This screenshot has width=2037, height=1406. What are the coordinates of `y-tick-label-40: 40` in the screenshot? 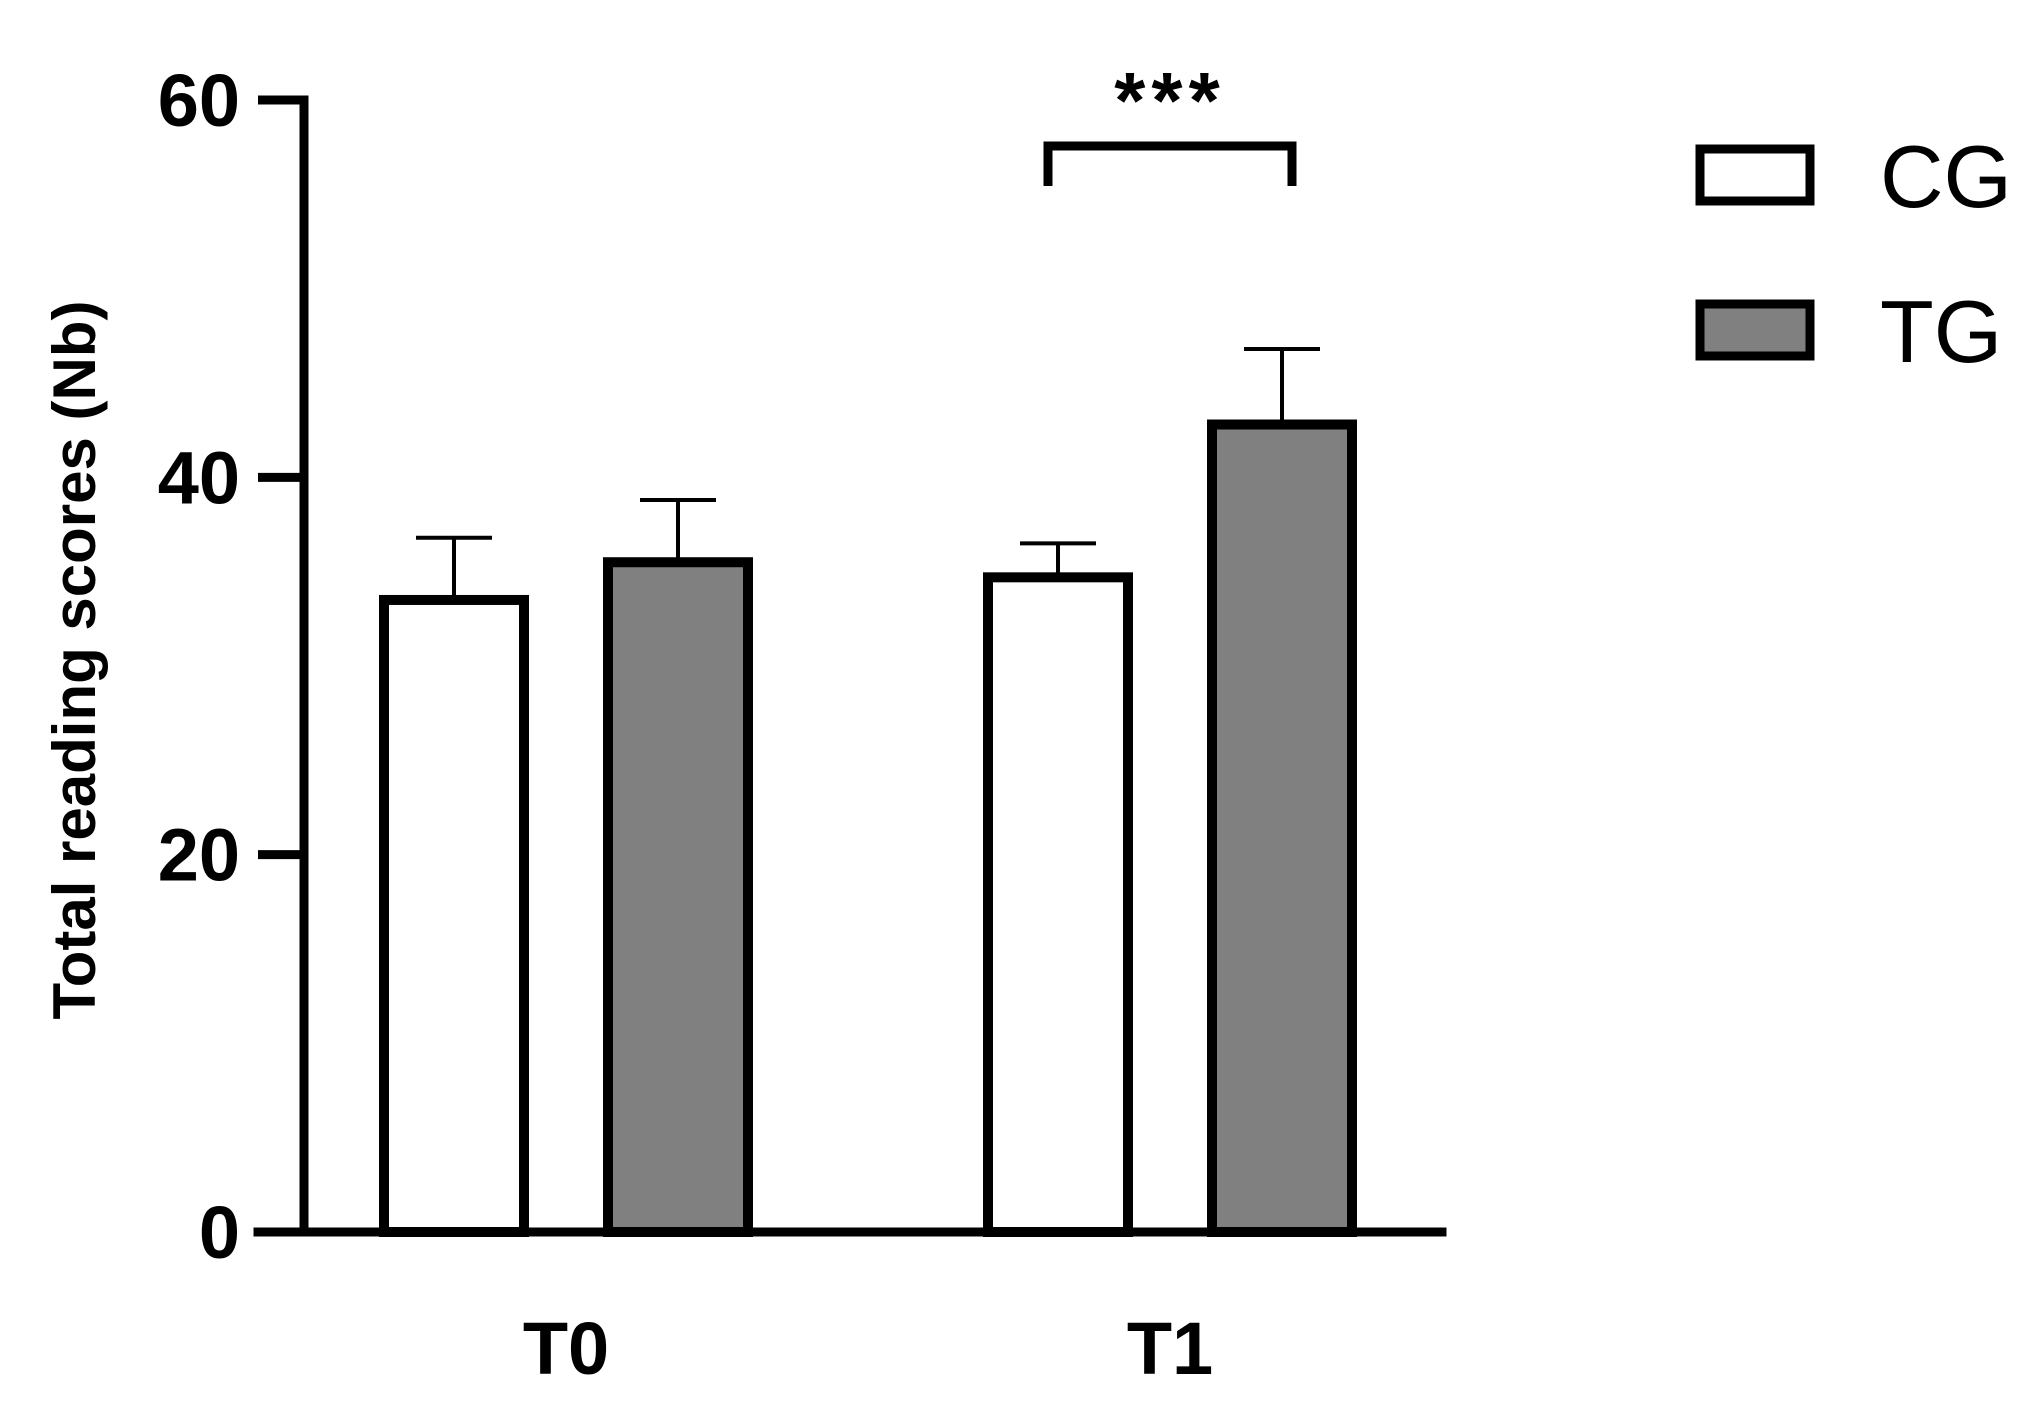 It's located at (199, 477).